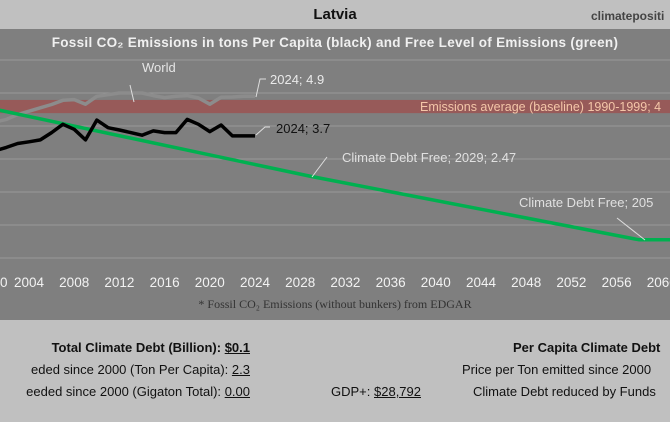  I want to click on country-line, so click(127, 134).